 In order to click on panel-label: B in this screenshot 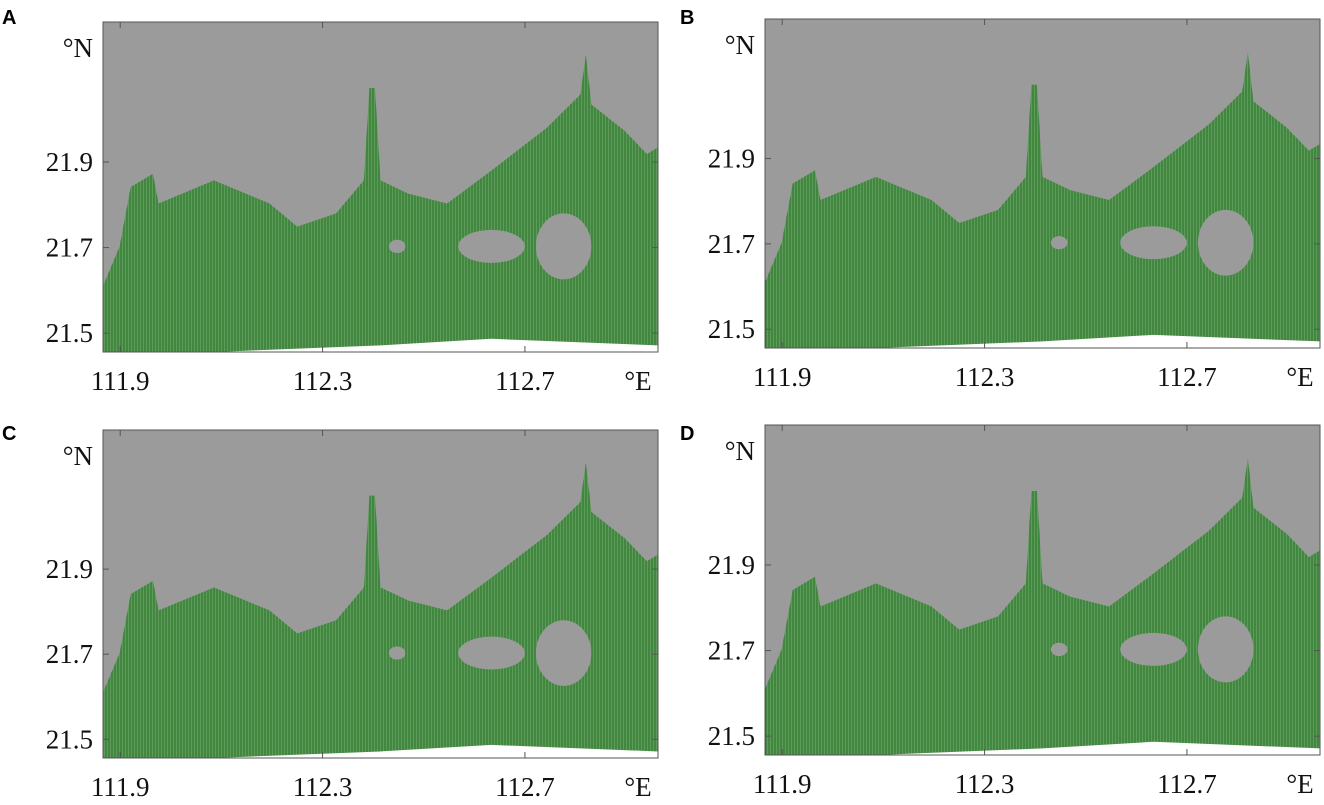, I will do `click(687, 18)`.